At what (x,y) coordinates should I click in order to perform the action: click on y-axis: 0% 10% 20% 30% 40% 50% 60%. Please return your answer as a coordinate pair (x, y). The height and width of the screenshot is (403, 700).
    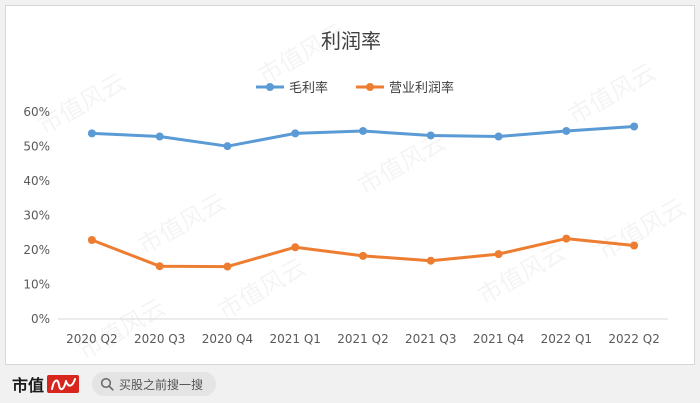
    Looking at the image, I should click on (36, 215).